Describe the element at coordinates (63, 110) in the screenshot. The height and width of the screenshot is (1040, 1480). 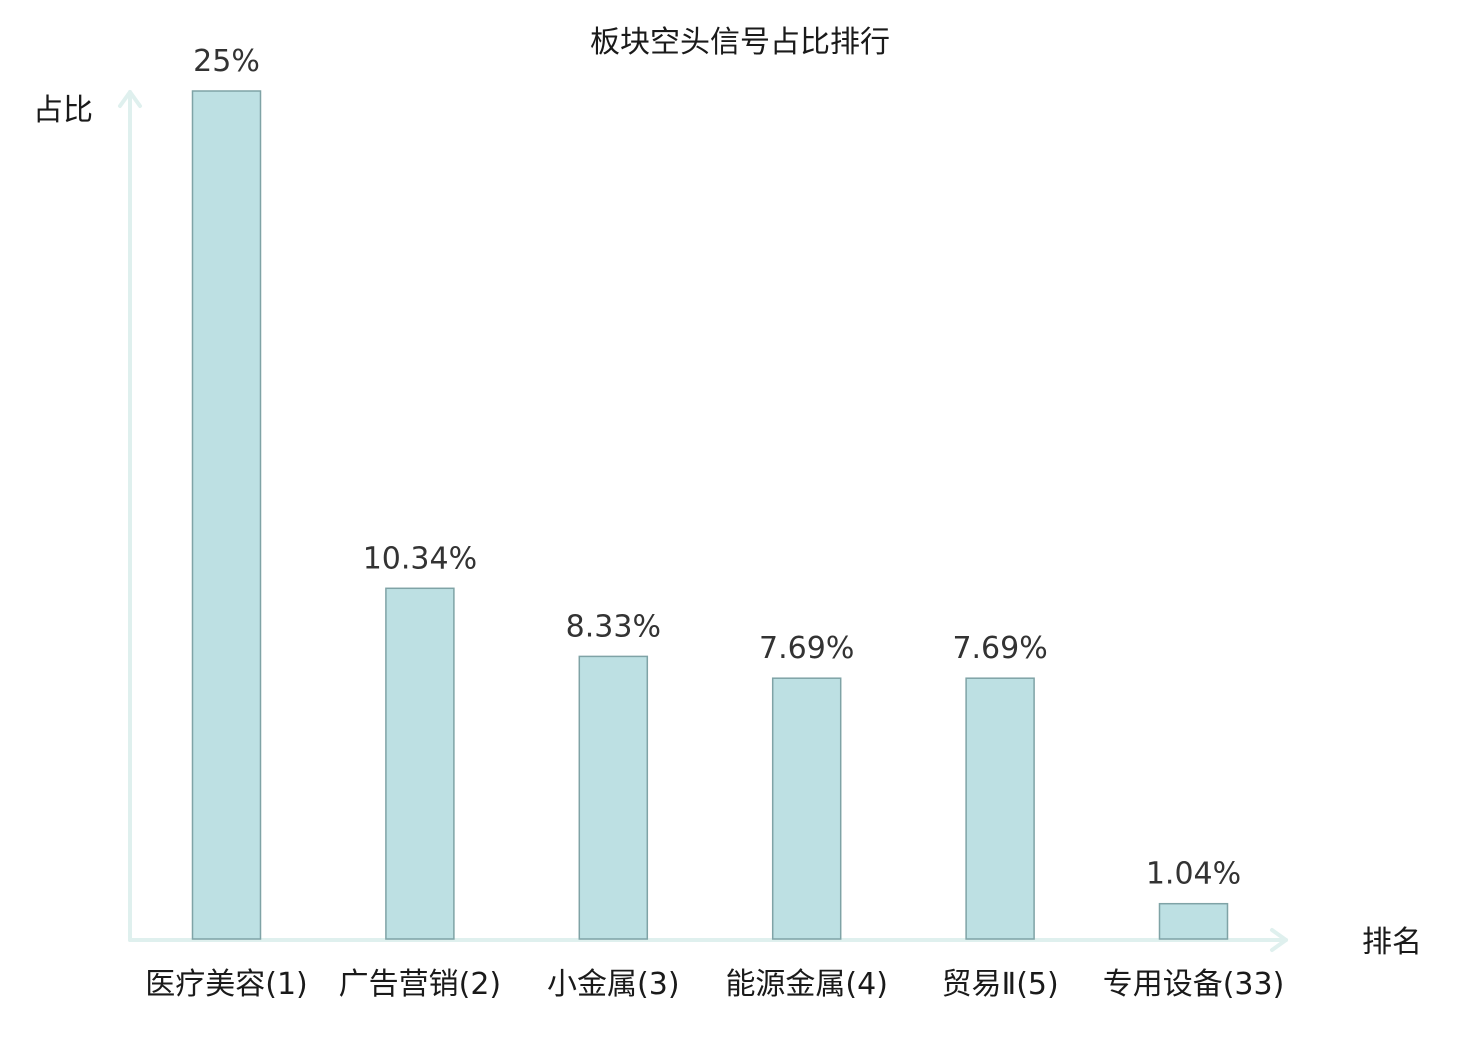
I see `y-axis-label: 占比` at that location.